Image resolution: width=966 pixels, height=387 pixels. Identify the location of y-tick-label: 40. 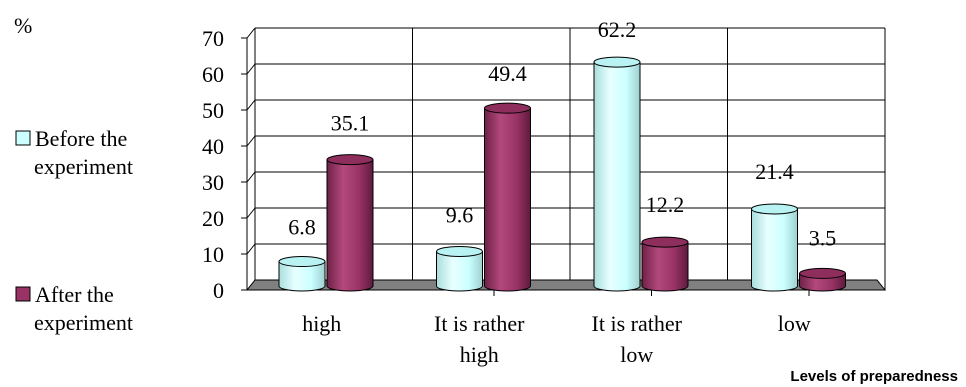
(213, 146).